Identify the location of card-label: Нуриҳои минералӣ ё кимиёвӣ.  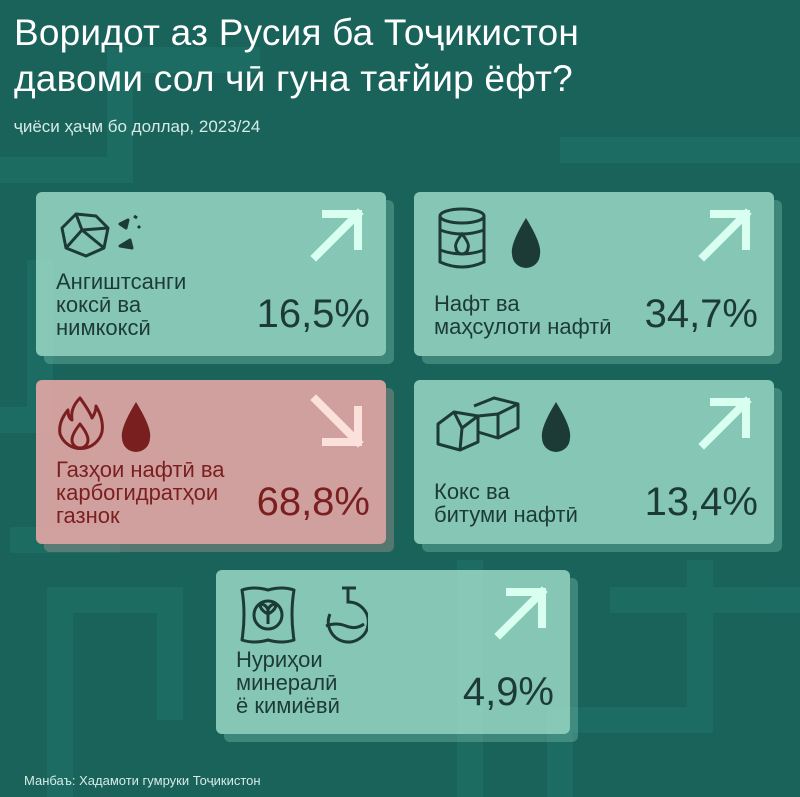
(288, 682).